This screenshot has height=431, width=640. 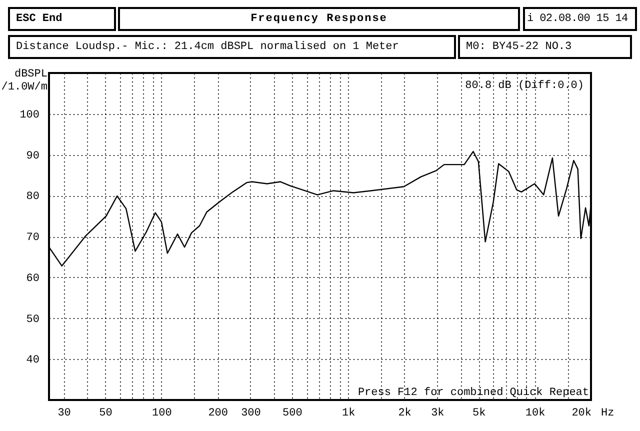 What do you see at coordinates (232, 47) in the screenshot?
I see `chart-subtitle: Distance Loudsp.- Mic.: 21.4cm dBSPL normalised on 1 Meter` at bounding box center [232, 47].